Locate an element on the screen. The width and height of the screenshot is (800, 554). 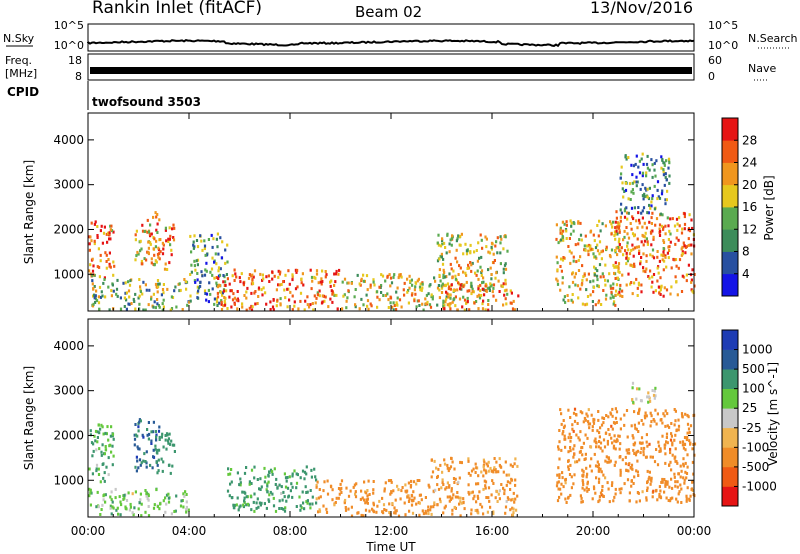
power-colorbar-segment is located at coordinates (730, 129).